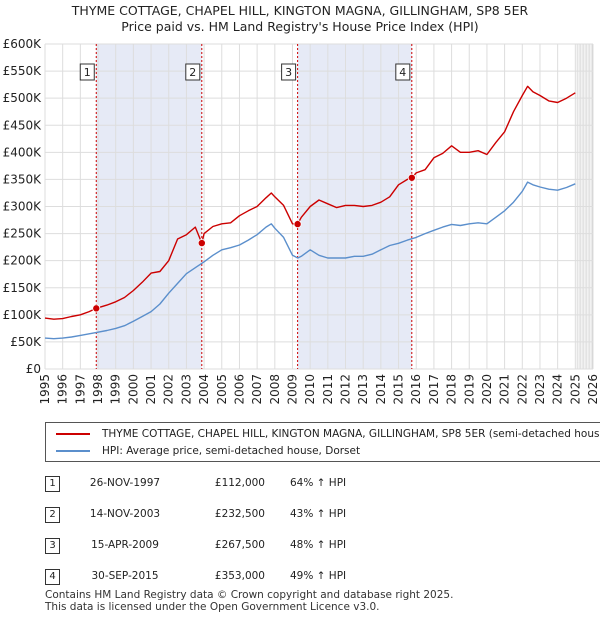 This screenshot has width=600, height=620. Describe the element at coordinates (23, 234) in the screenshot. I see `y-tick-label: £250K` at that location.